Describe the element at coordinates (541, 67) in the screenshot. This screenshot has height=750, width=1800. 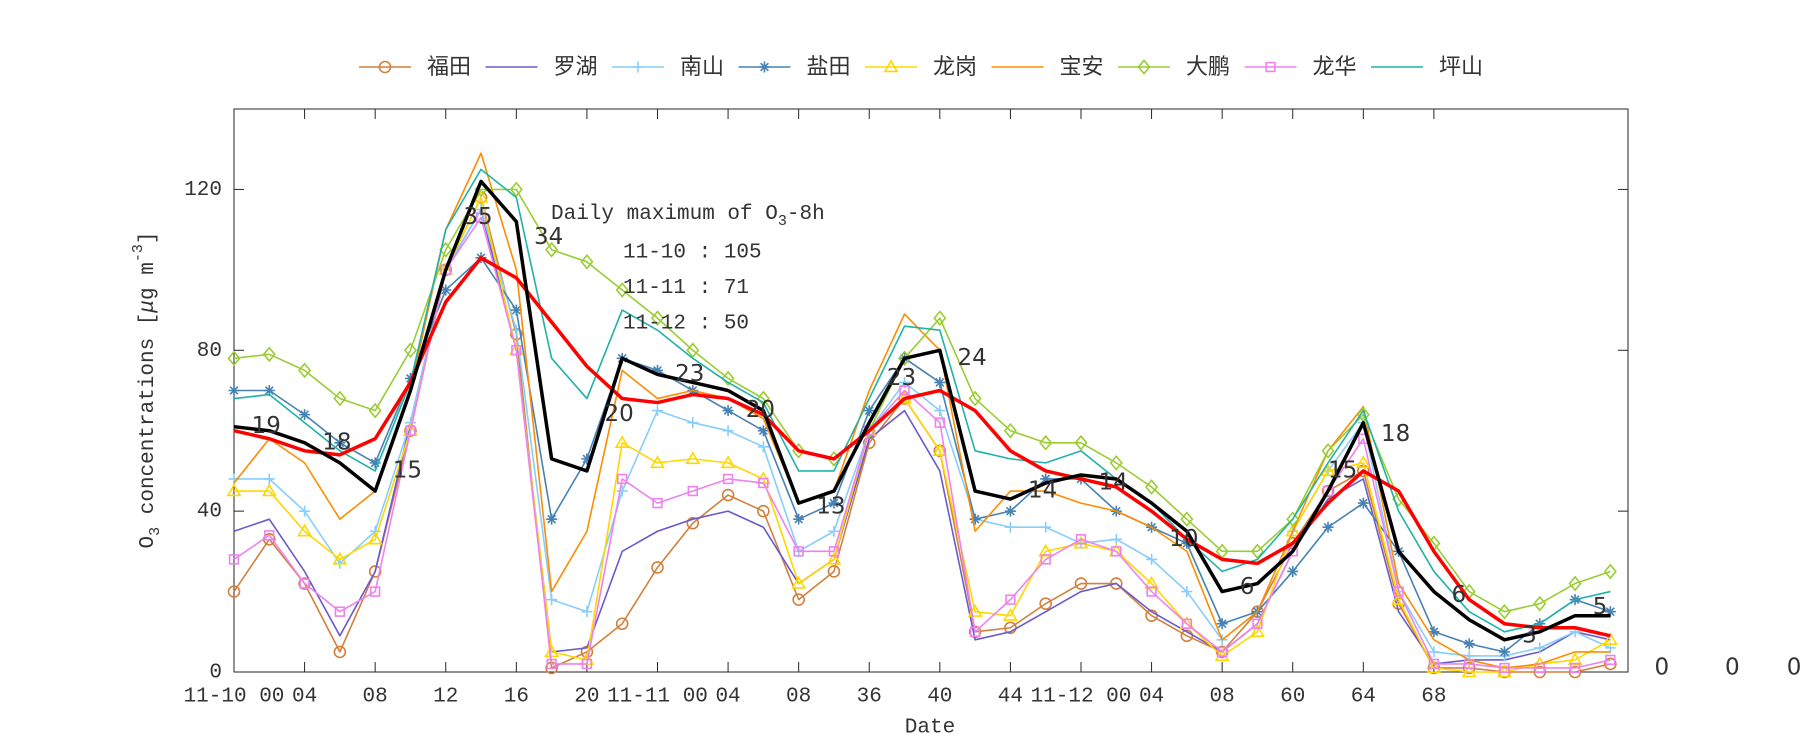
I see `legend-item: 罗湖` at that location.